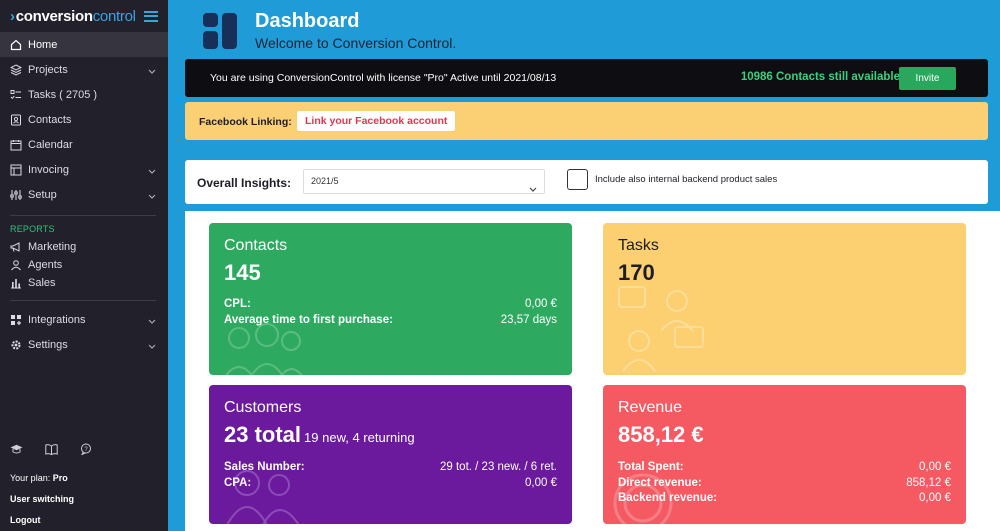 The image size is (1000, 531). I want to click on metric-row: Total Spent: 0,00 €, so click(784, 469).